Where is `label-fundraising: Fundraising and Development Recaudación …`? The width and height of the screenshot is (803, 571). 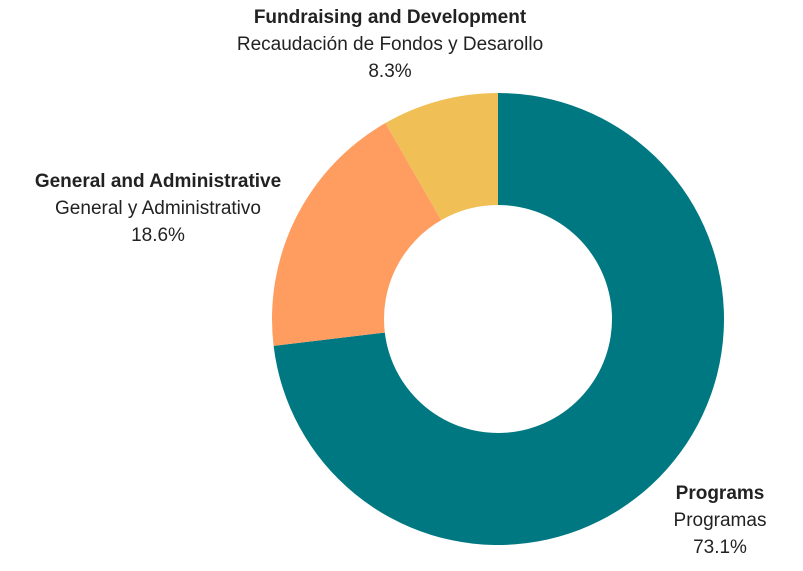 label-fundraising: Fundraising and Development Recaudación … is located at coordinates (390, 44).